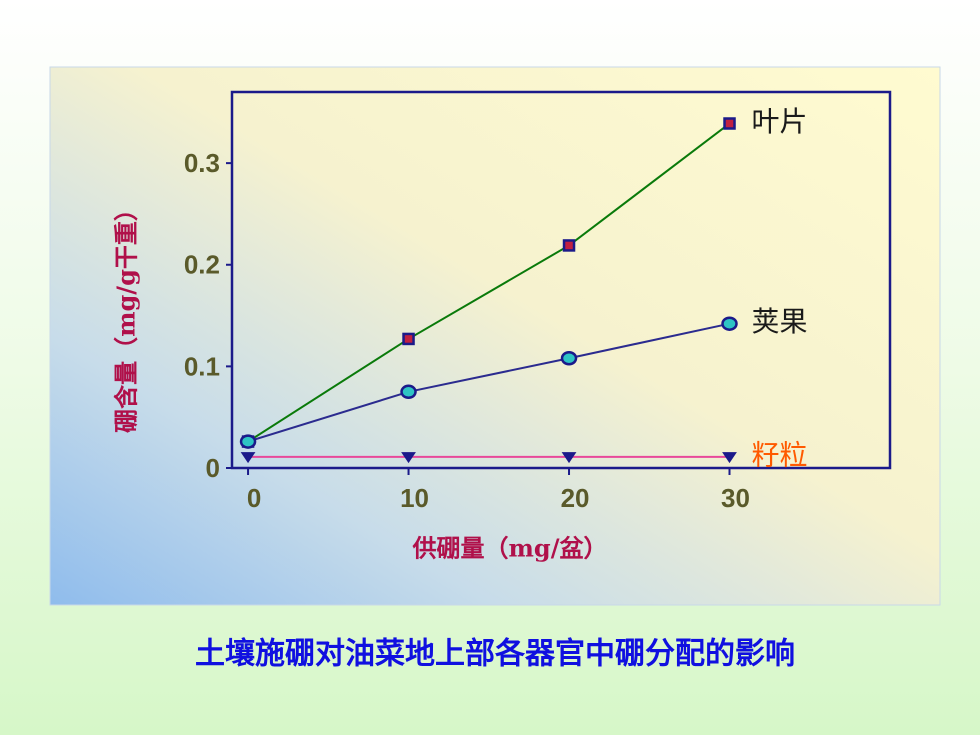  What do you see at coordinates (488, 382) in the screenshot?
I see `series-line` at bounding box center [488, 382].